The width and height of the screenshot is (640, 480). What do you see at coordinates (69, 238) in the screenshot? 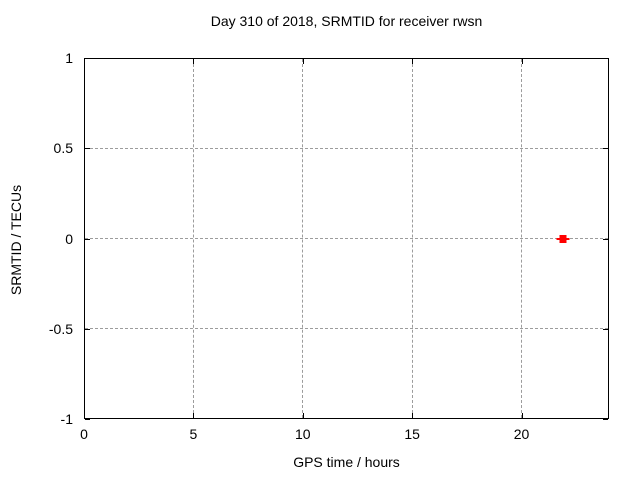
I see `y-tick-label: 0` at bounding box center [69, 238].